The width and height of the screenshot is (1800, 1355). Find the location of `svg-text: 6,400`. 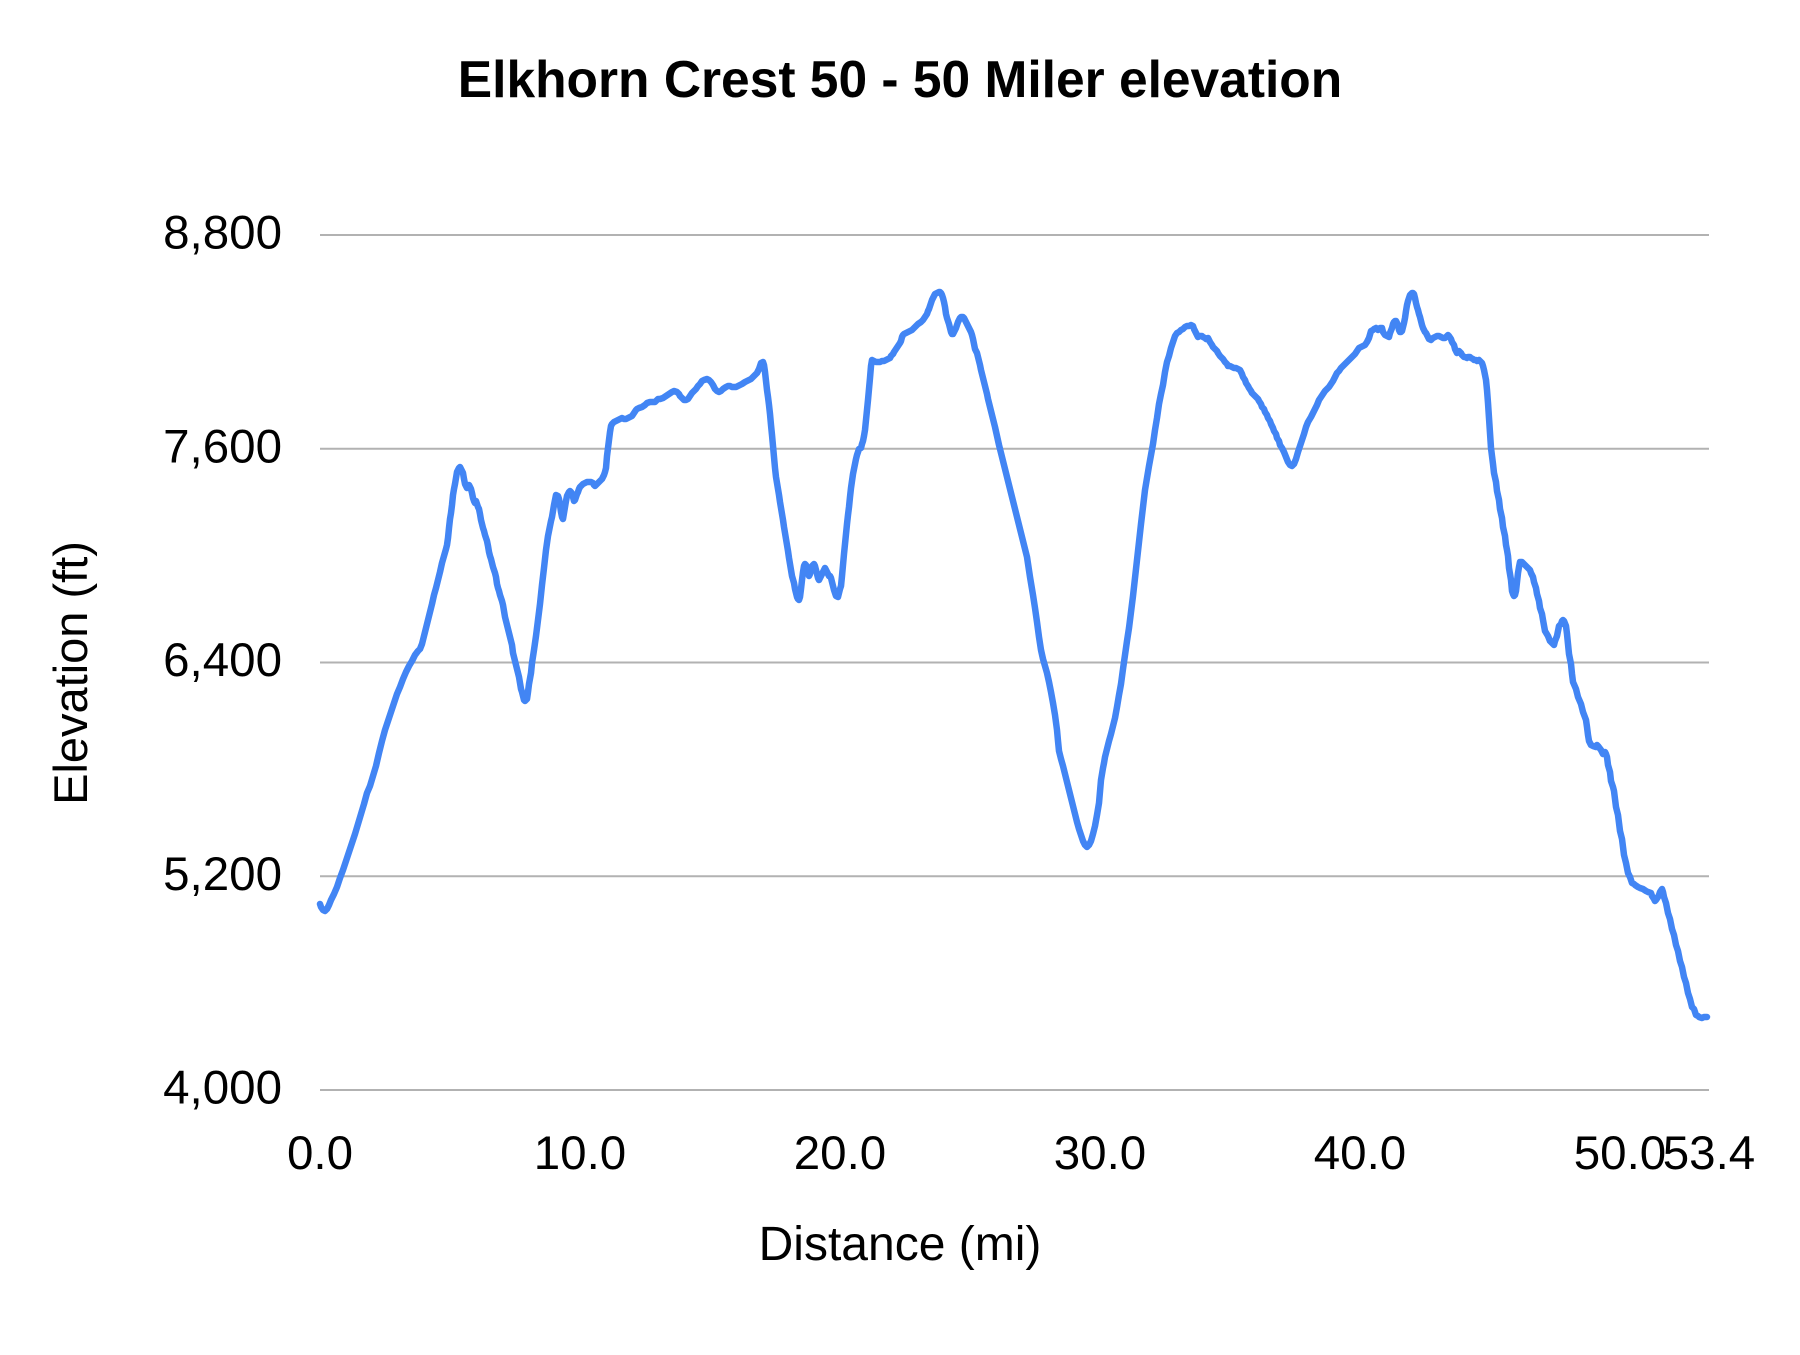

svg-text: 6,400 is located at coordinates (222, 660).